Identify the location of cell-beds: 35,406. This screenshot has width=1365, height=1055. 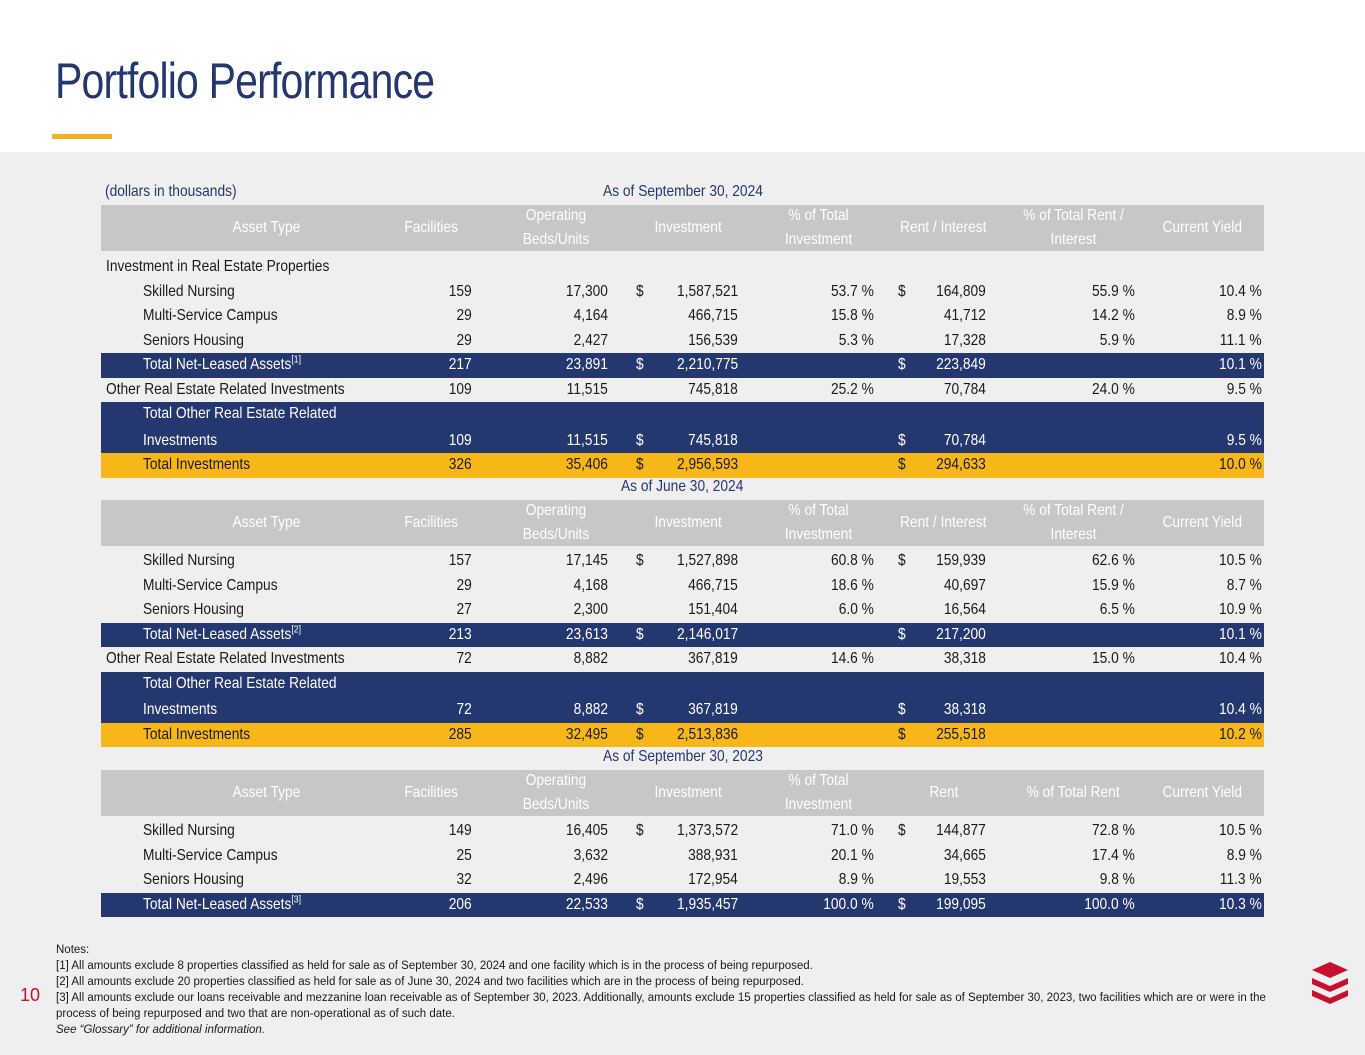
(554, 465).